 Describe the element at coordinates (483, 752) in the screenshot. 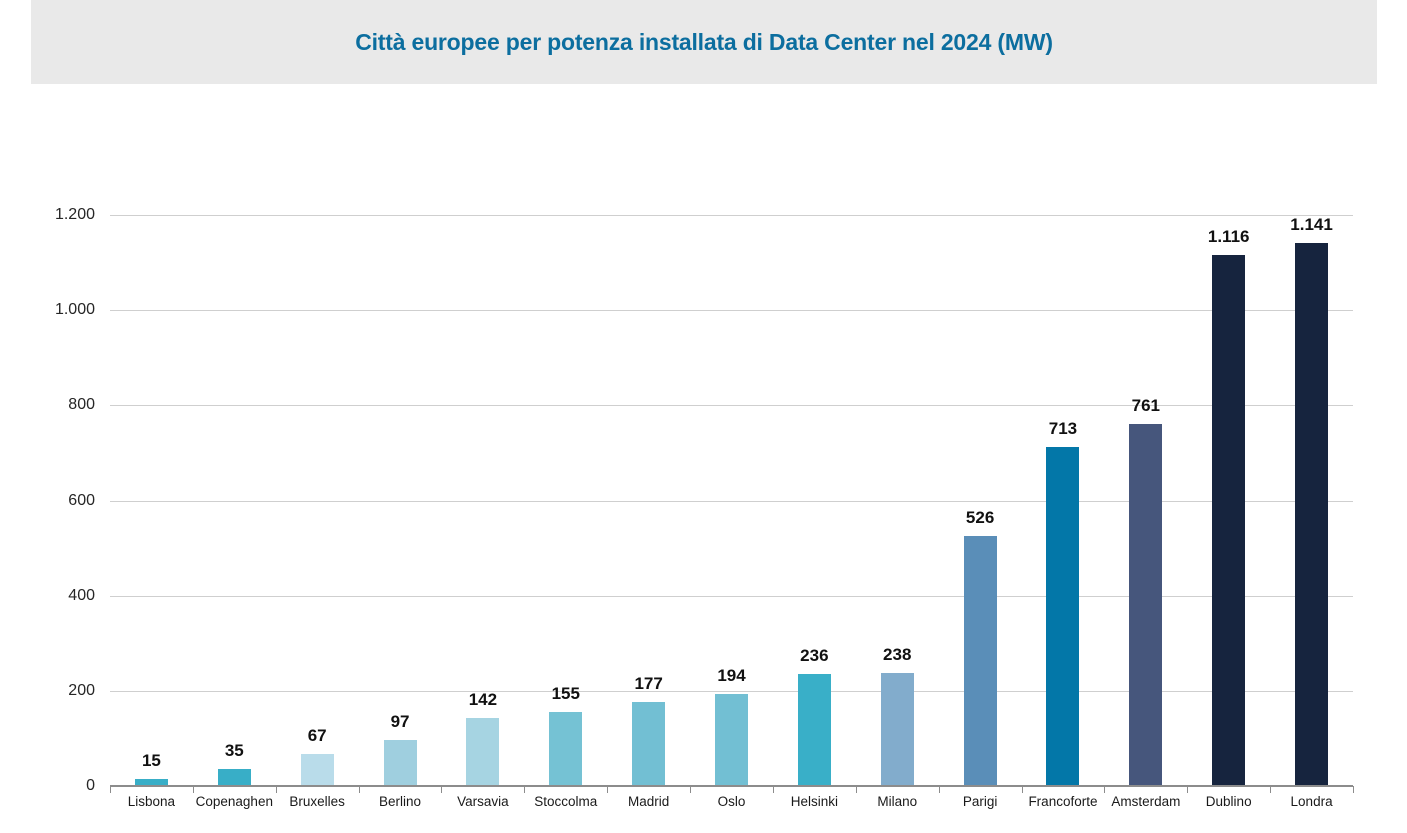

I see `bar-varsavia` at that location.